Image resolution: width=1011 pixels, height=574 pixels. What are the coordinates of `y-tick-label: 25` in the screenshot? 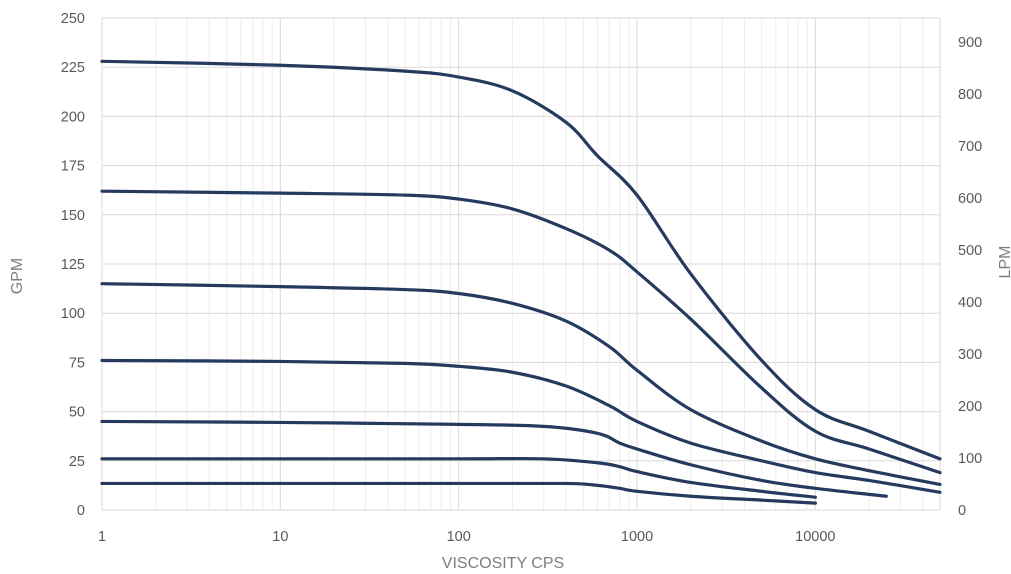 It's located at (77, 462).